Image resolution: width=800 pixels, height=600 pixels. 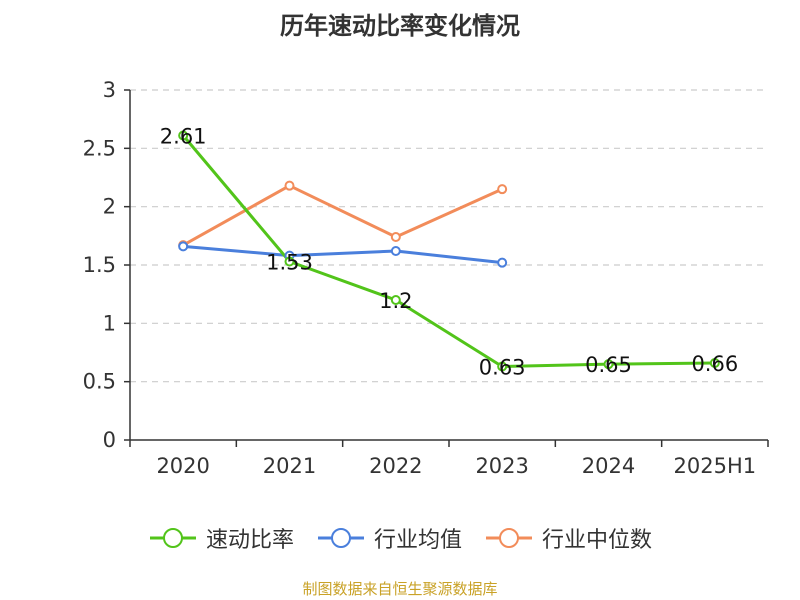 What do you see at coordinates (395, 466) in the screenshot?
I see `x-tick-label: 2022` at bounding box center [395, 466].